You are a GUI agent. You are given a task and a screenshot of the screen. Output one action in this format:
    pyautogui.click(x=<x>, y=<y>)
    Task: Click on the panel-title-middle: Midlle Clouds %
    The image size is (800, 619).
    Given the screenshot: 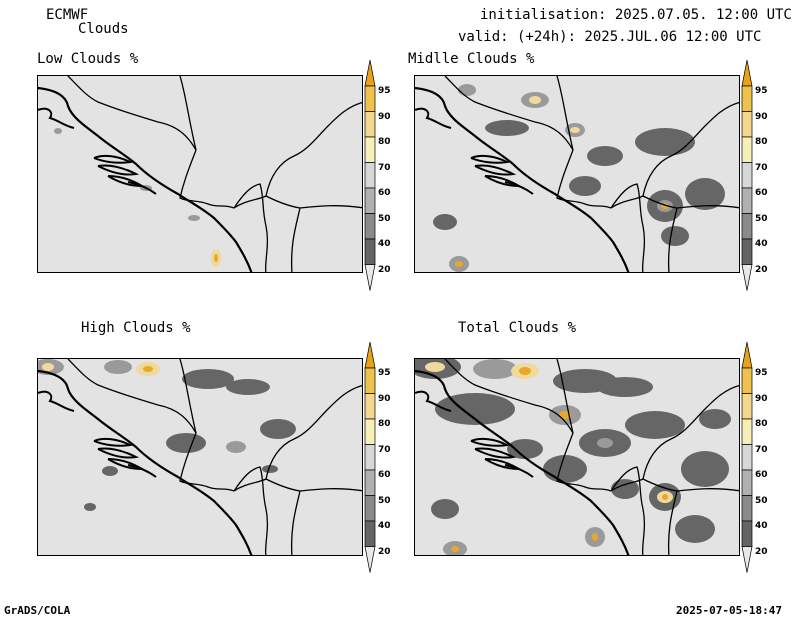 What is the action you would take?
    pyautogui.click(x=471, y=59)
    